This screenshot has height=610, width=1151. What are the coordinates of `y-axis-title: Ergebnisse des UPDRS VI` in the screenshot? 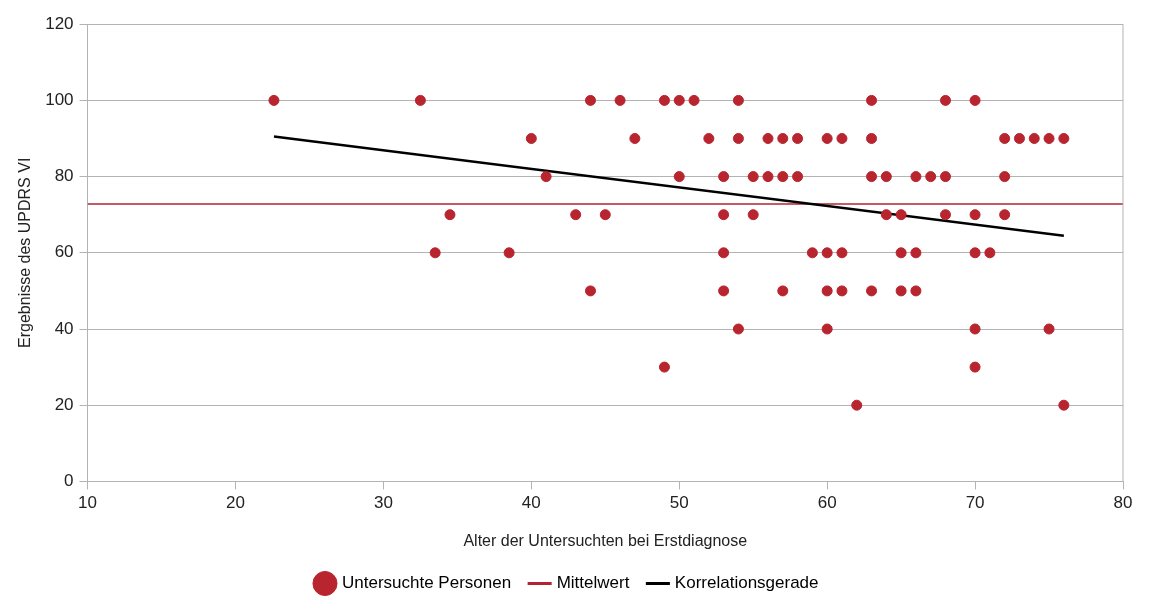 It's located at (25, 252).